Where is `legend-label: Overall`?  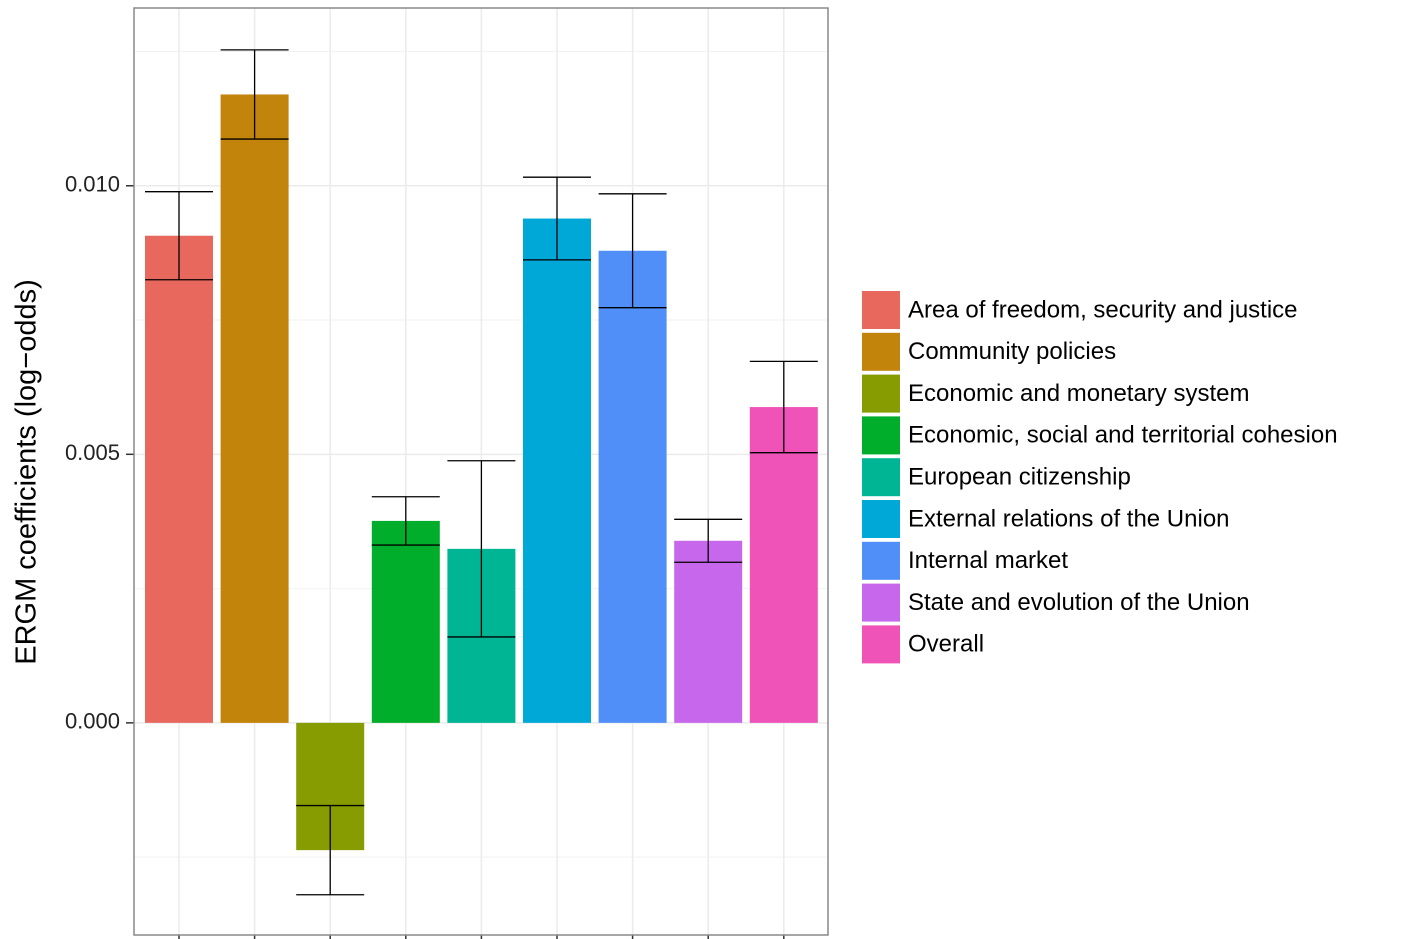 legend-label: Overall is located at coordinates (946, 644).